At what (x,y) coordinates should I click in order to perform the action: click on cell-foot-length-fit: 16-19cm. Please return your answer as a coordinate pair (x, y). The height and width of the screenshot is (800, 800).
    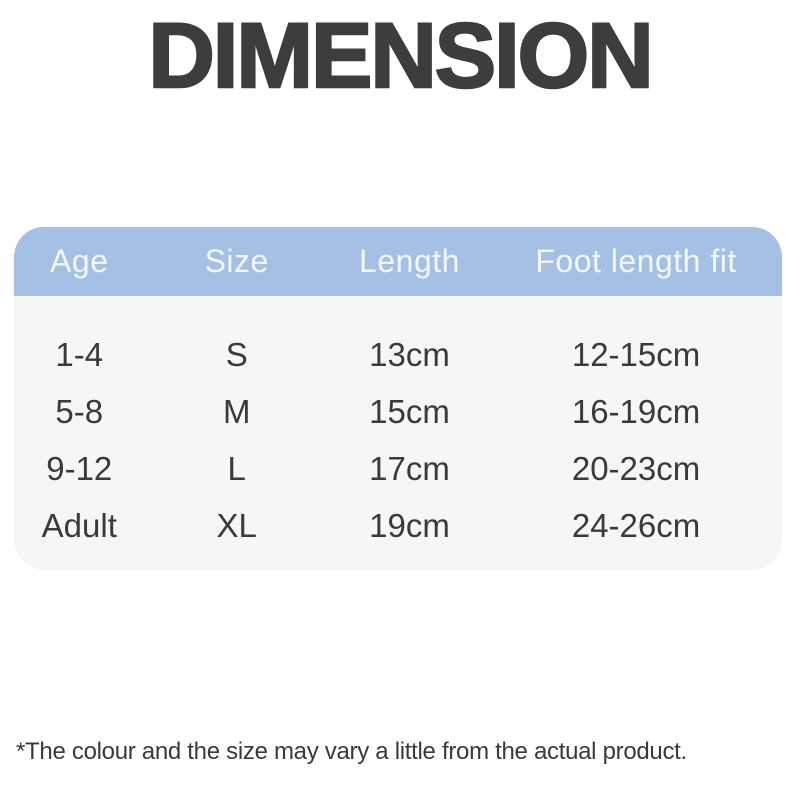
    Looking at the image, I should click on (636, 411).